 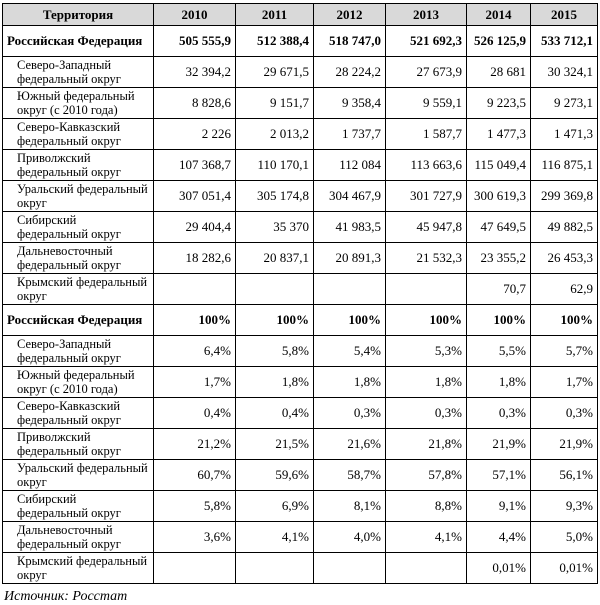 What do you see at coordinates (194, 475) in the screenshot?
I see `value-cell: 60,7%` at bounding box center [194, 475].